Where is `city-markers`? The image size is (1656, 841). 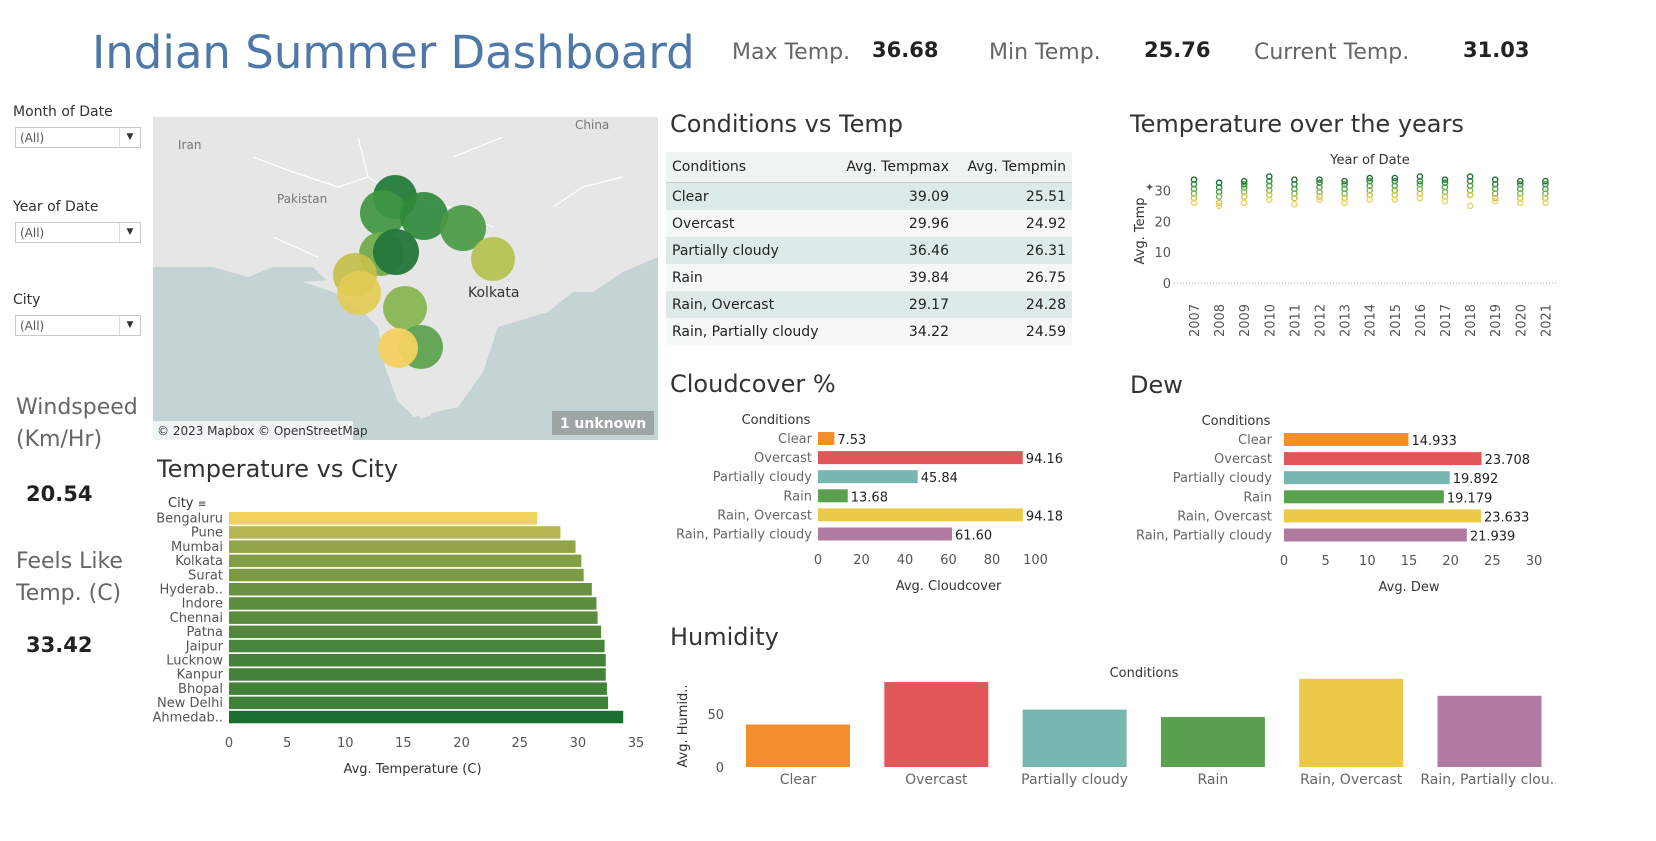 city-markers is located at coordinates (424, 272).